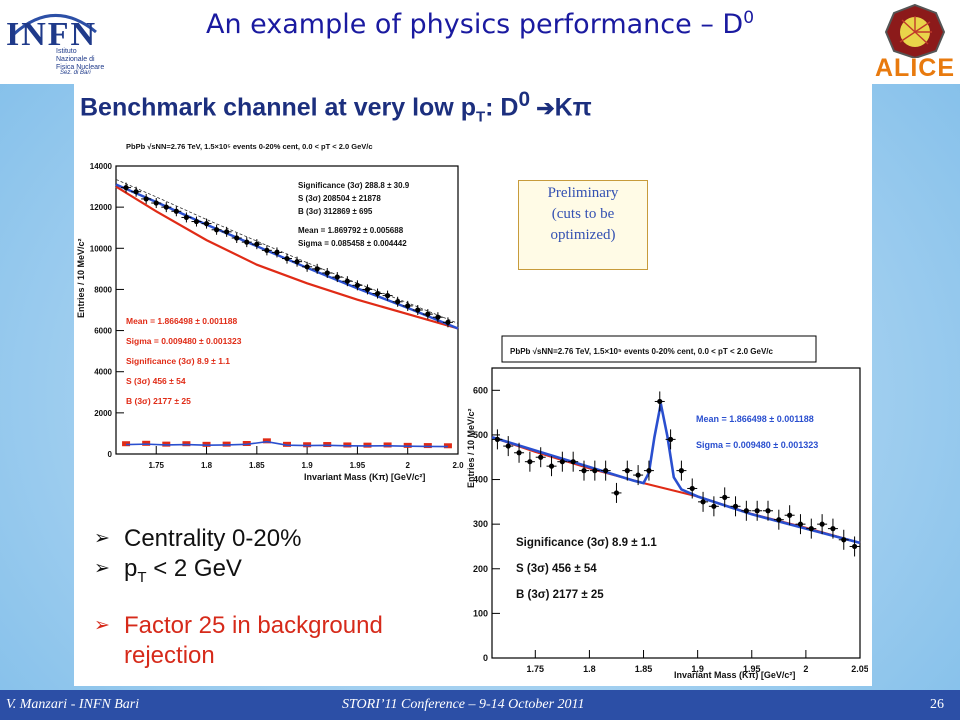 The width and height of the screenshot is (960, 720). I want to click on y-axis-label: Entries / 10 MeV/c², so click(81, 278).